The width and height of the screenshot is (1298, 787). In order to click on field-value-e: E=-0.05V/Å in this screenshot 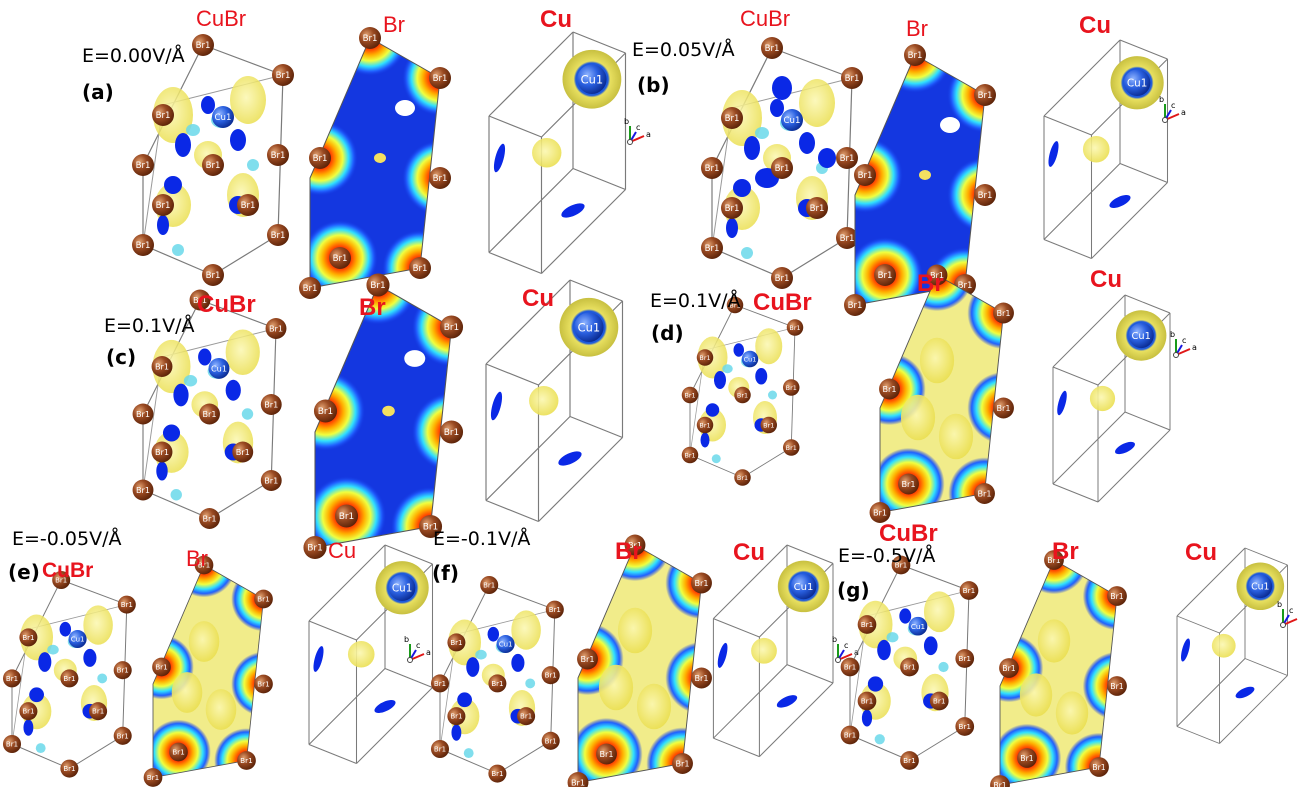, I will do `click(67, 539)`.